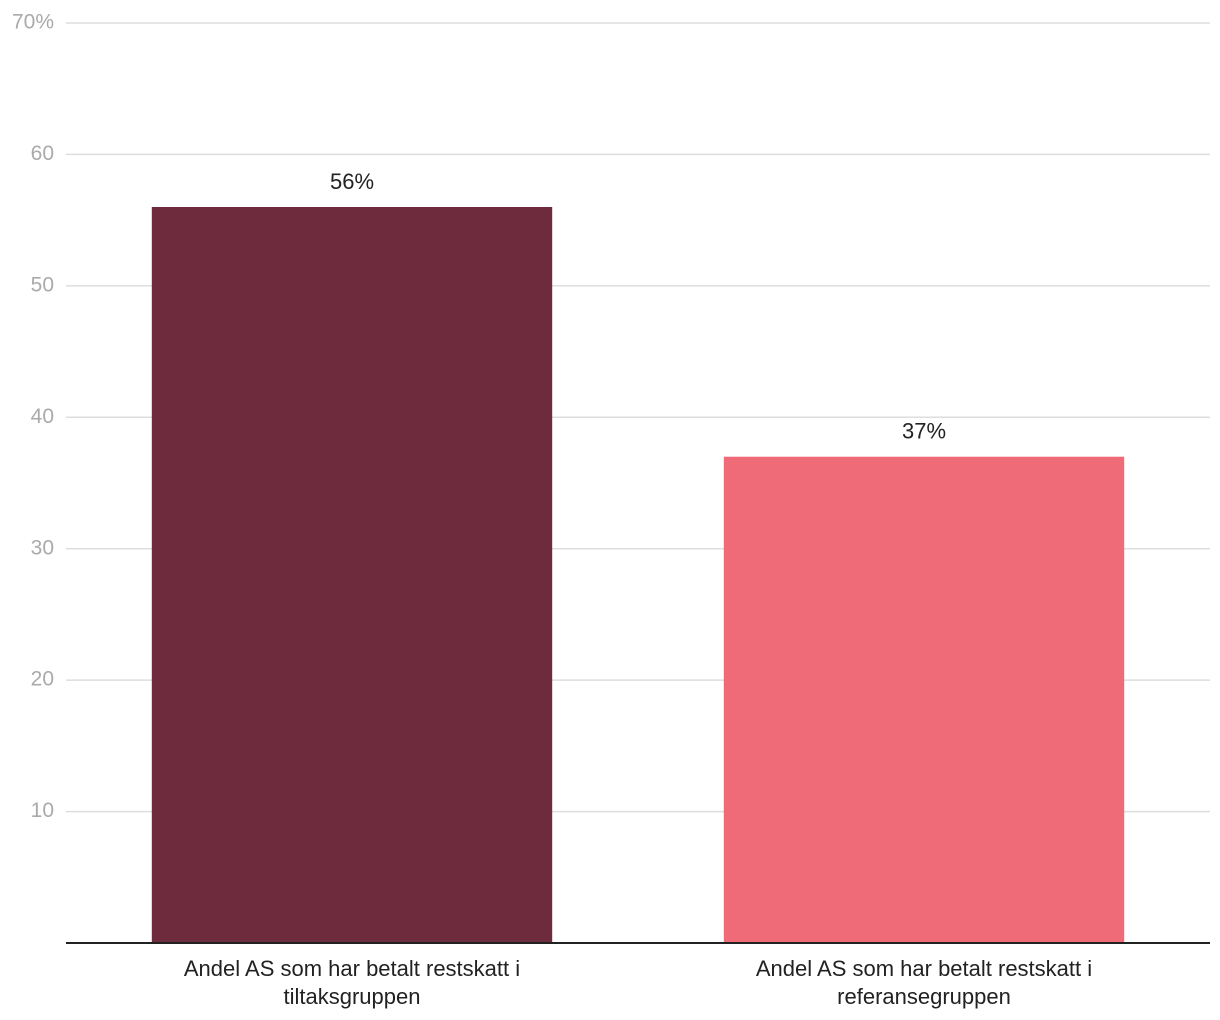  What do you see at coordinates (924, 431) in the screenshot?
I see `value-label: 37%` at bounding box center [924, 431].